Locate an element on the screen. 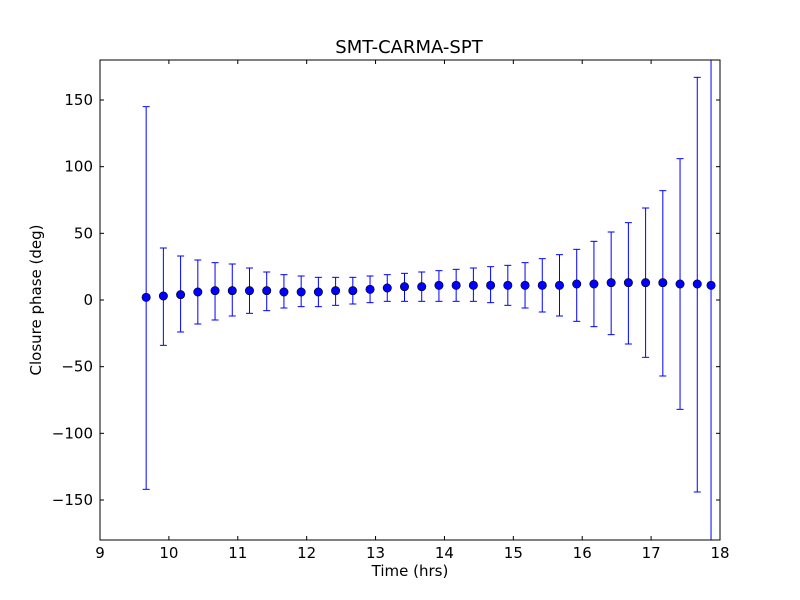  y-tick-label: 50 is located at coordinates (83, 233).